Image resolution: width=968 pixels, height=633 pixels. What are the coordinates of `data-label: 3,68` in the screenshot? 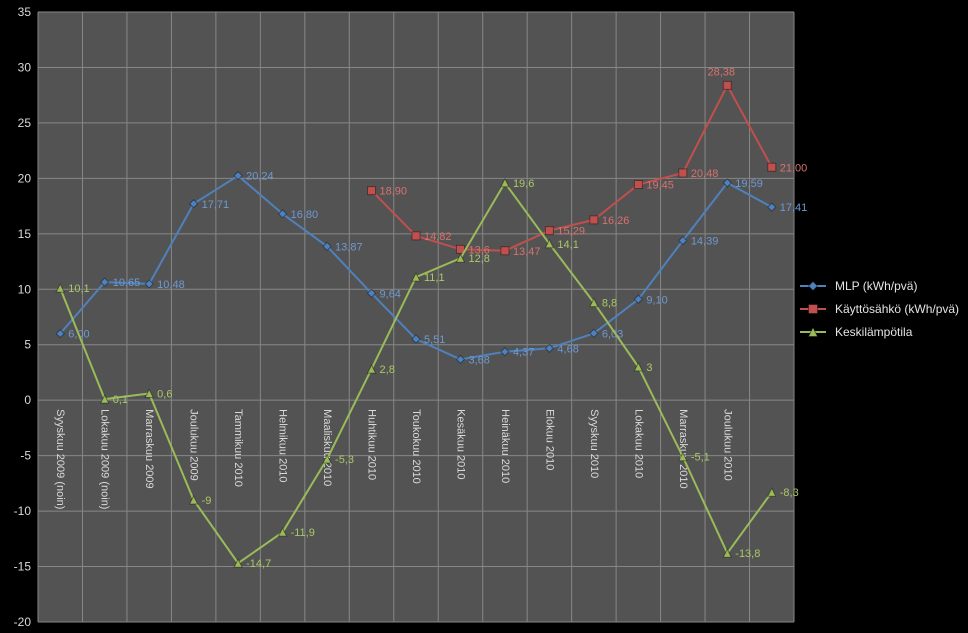 It's located at (478, 360).